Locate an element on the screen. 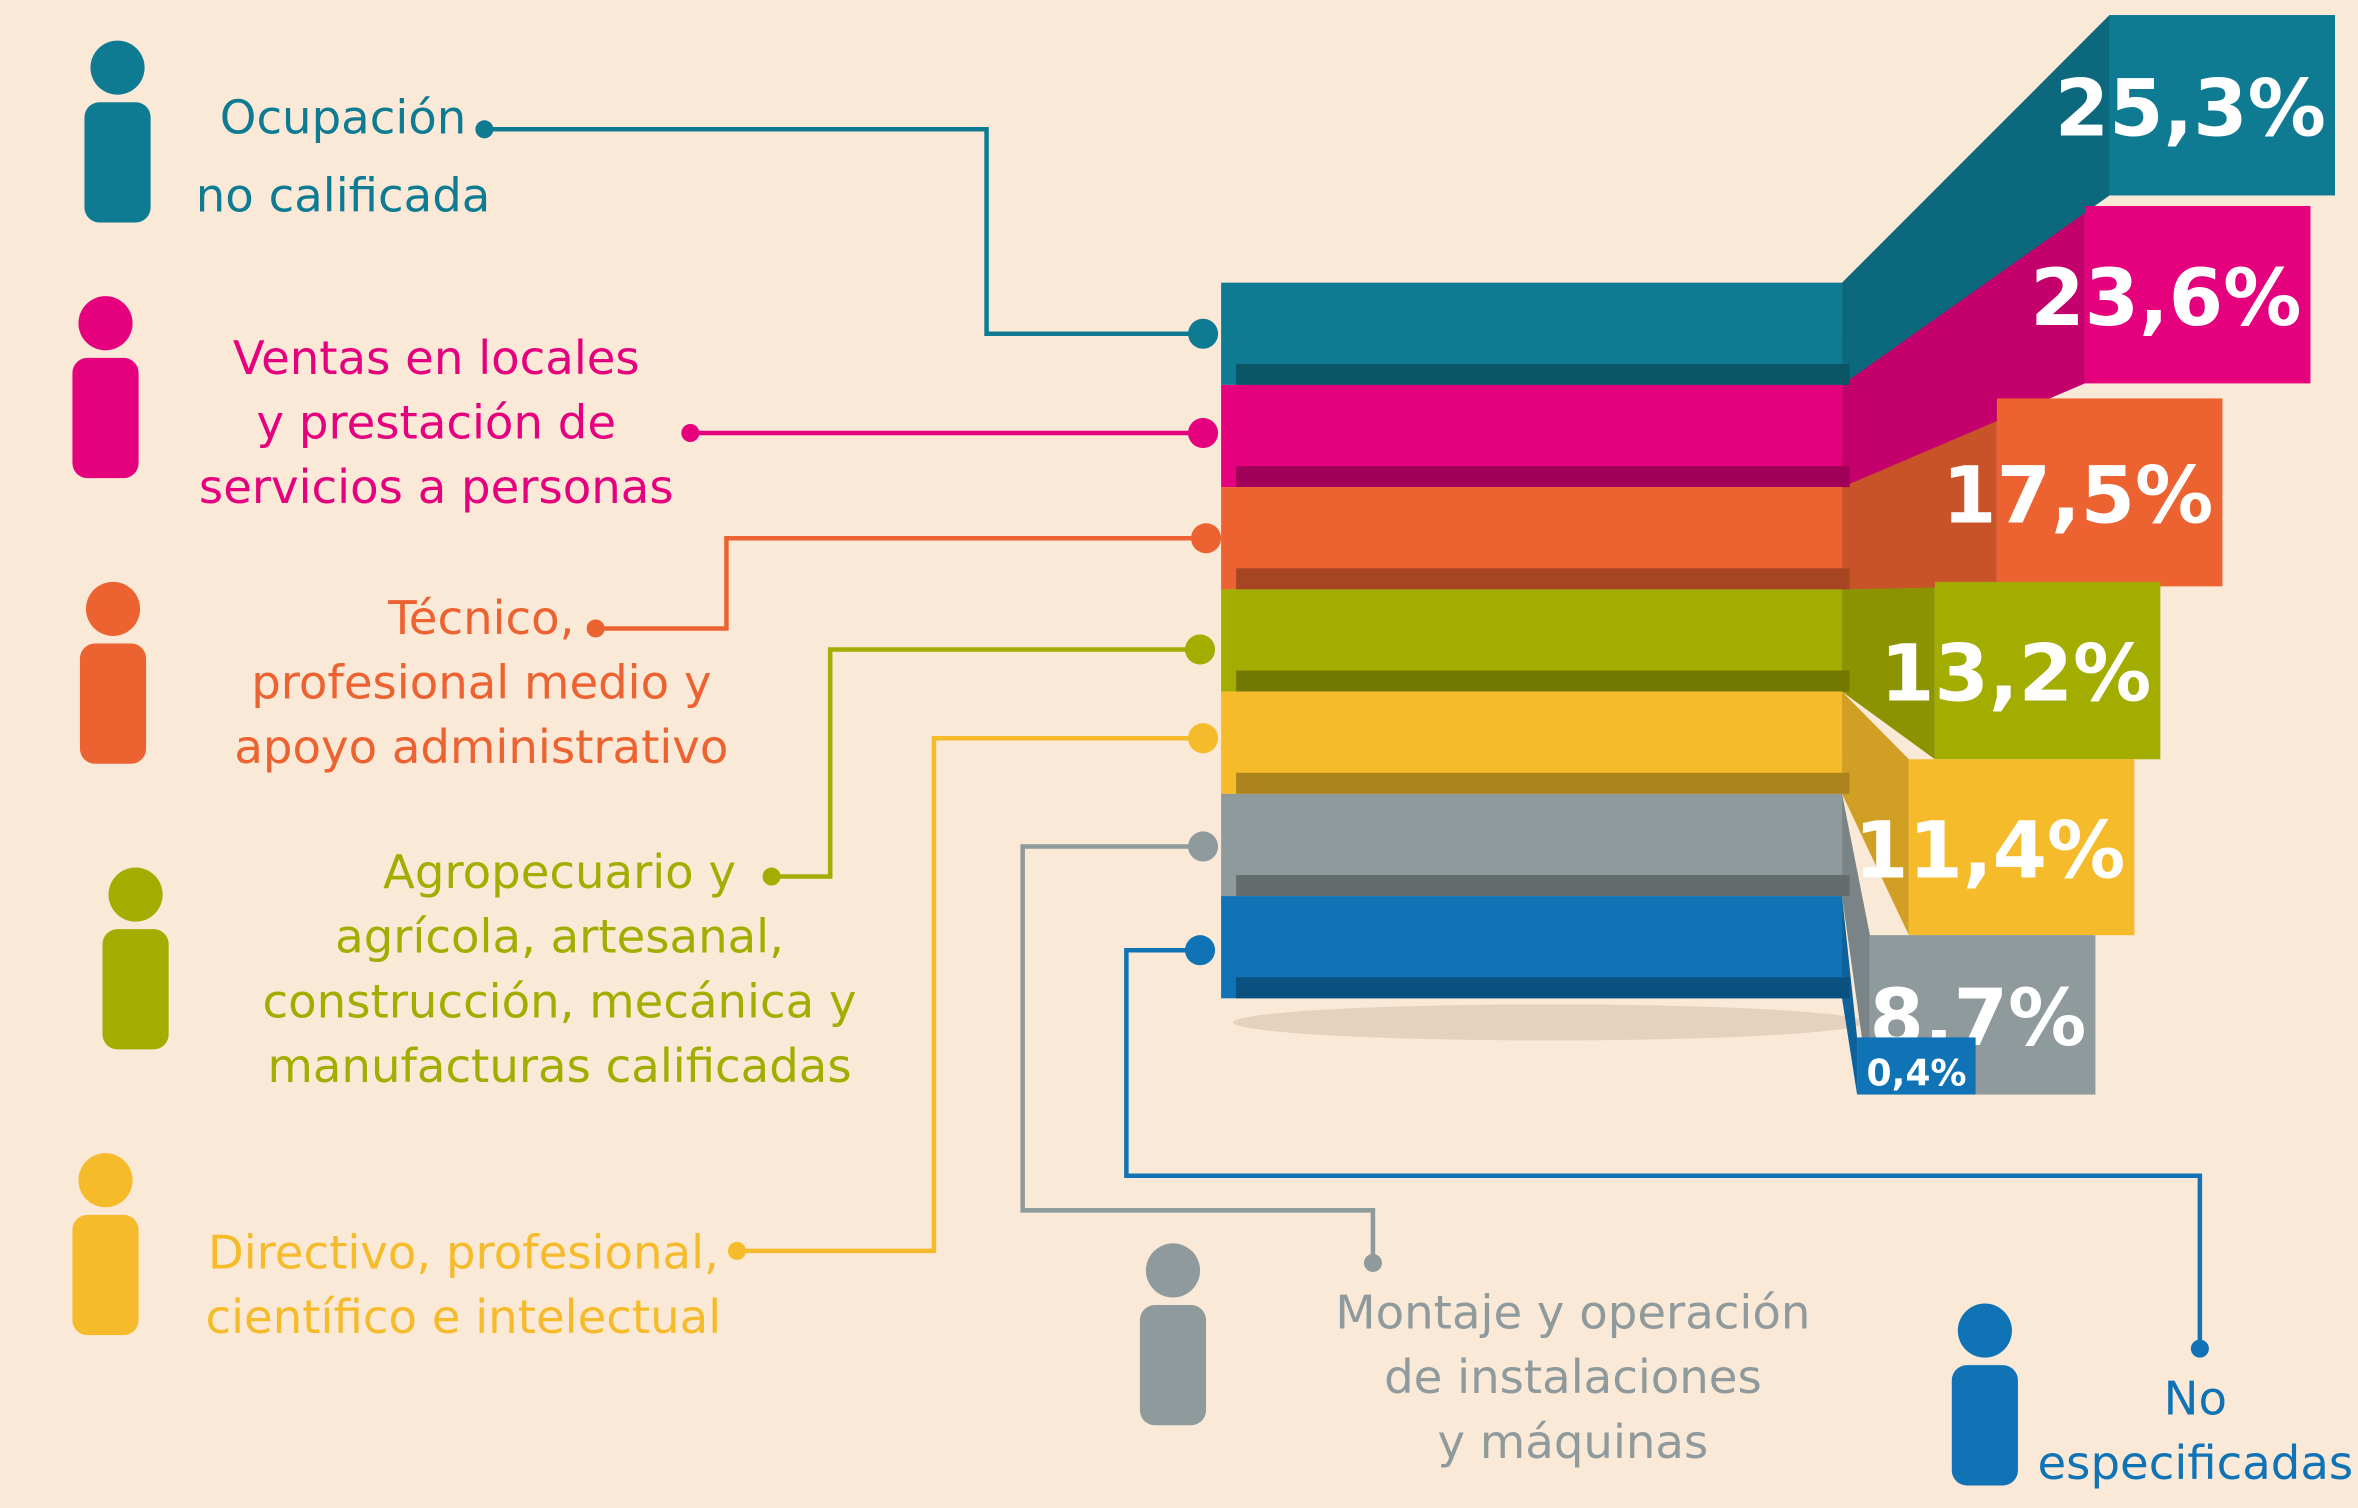  value-label: 17,5% is located at coordinates (2077, 495).